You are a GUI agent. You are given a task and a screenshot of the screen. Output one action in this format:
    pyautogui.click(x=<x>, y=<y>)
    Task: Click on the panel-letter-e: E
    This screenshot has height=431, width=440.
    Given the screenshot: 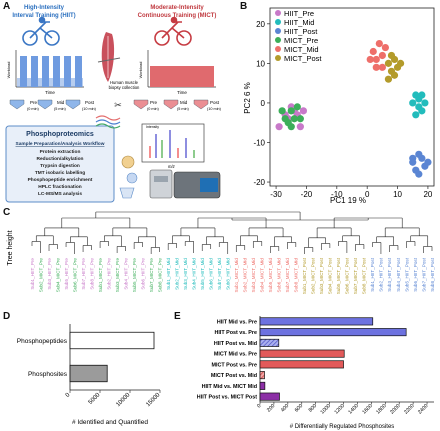 What is the action you would take?
    pyautogui.click(x=177, y=316)
    